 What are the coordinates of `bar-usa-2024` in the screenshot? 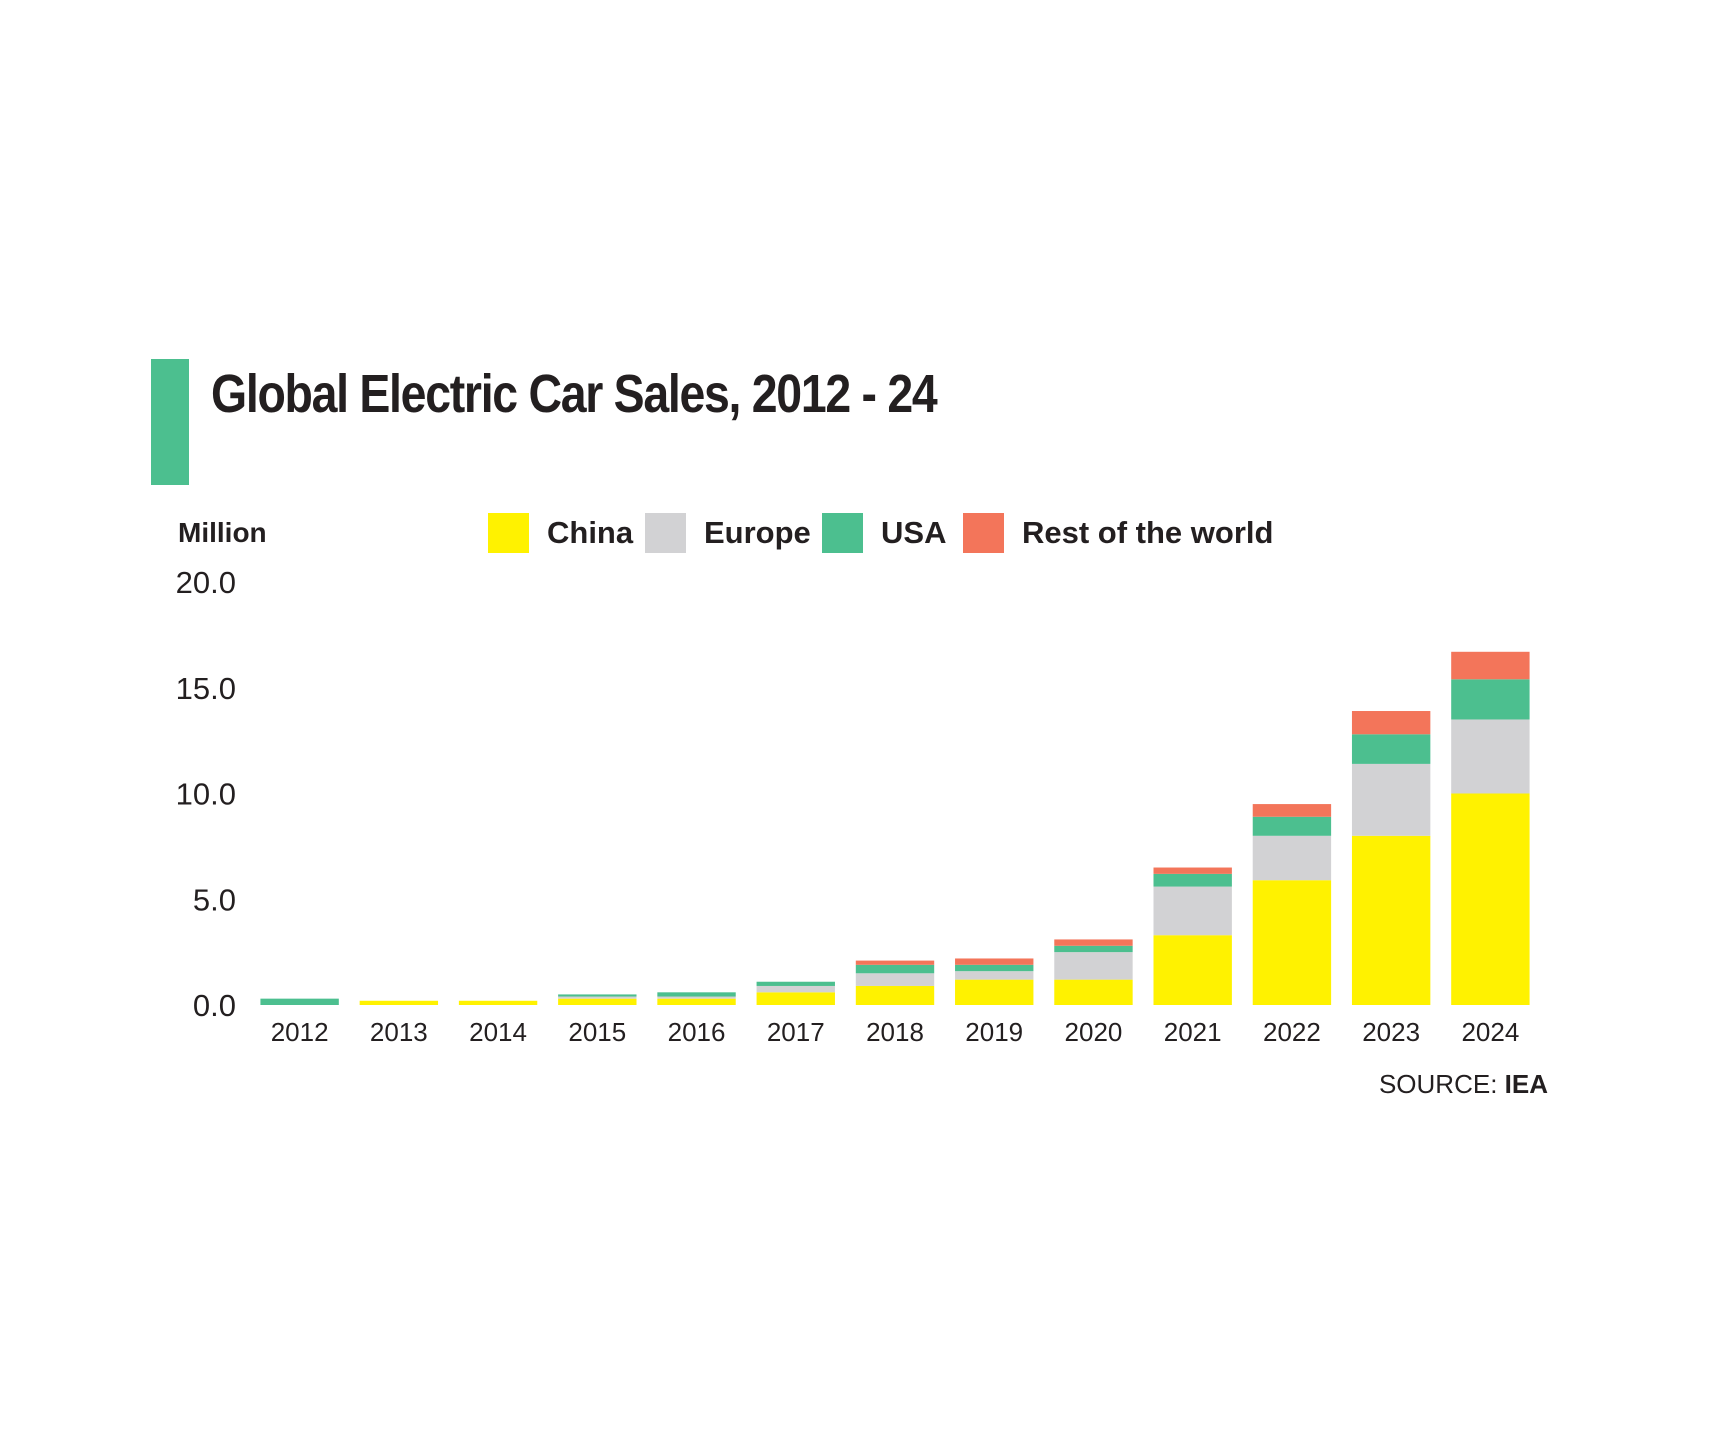 It's located at (1490, 699).